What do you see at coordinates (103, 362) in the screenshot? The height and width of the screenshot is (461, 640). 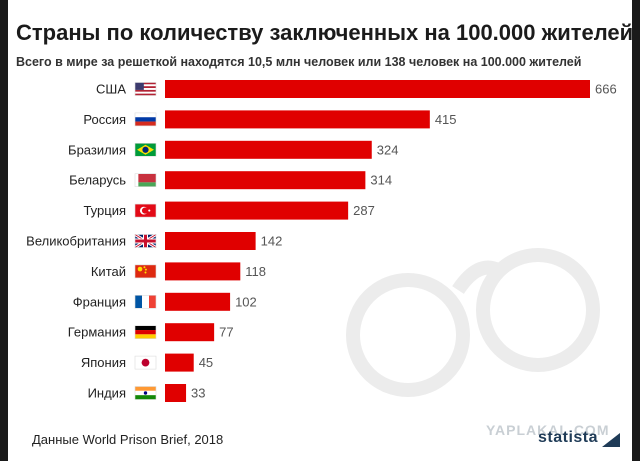 I see `category-label: Япония` at bounding box center [103, 362].